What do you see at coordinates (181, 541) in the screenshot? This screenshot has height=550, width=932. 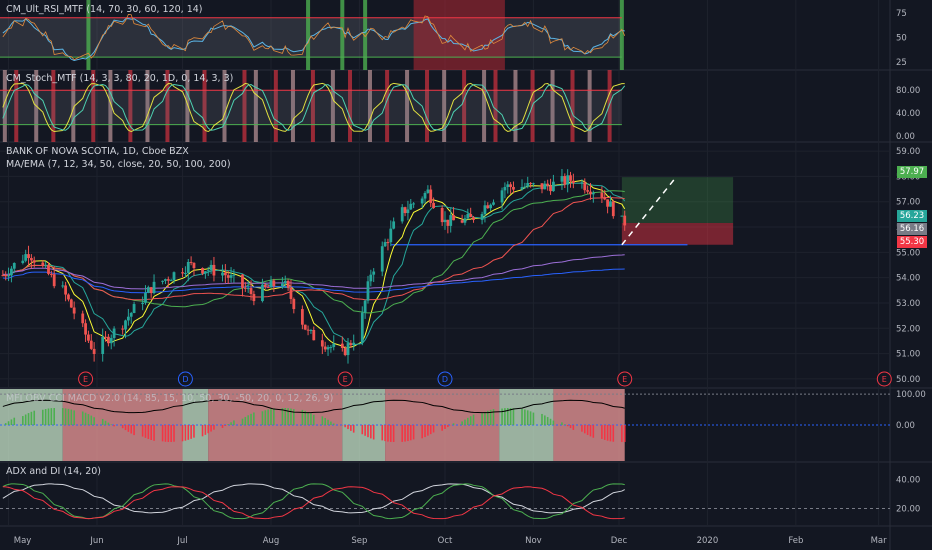 I see `x-axis-label: Jul` at bounding box center [181, 541].